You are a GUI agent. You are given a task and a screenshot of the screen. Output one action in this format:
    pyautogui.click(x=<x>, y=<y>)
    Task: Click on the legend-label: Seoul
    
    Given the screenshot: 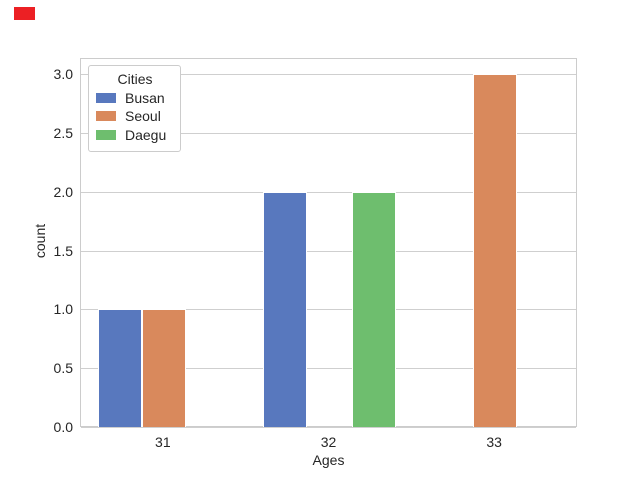 What is the action you would take?
    pyautogui.click(x=143, y=116)
    